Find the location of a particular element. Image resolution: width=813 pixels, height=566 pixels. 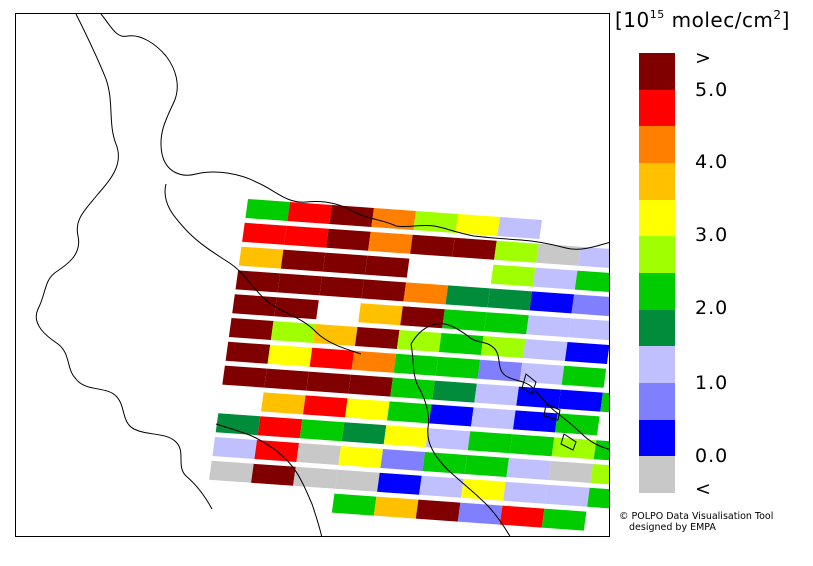

credit-line-2: designed by EMPA is located at coordinates (672, 527).